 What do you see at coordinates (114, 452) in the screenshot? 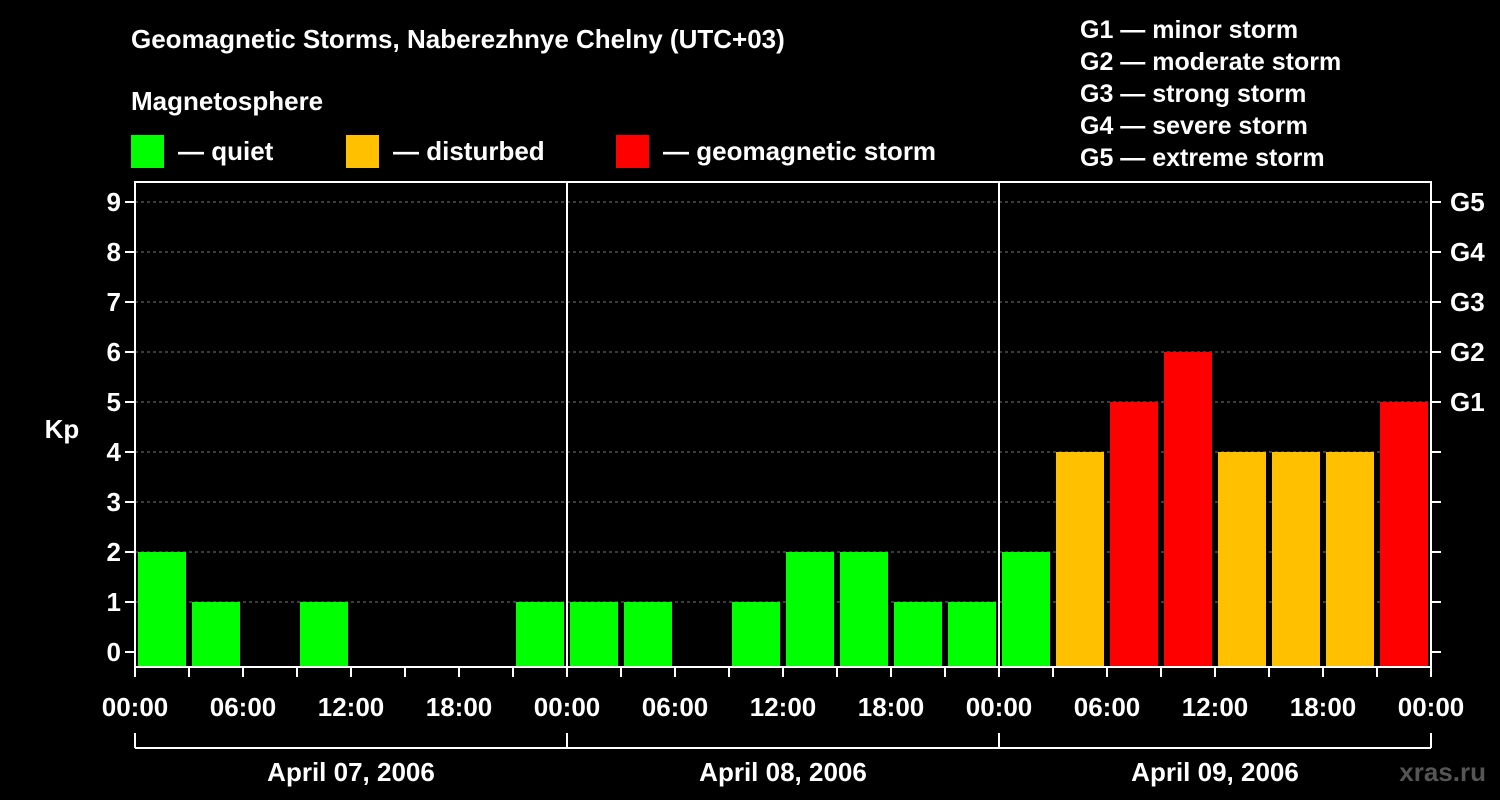
I see `y-tick-label: 4` at bounding box center [114, 452].